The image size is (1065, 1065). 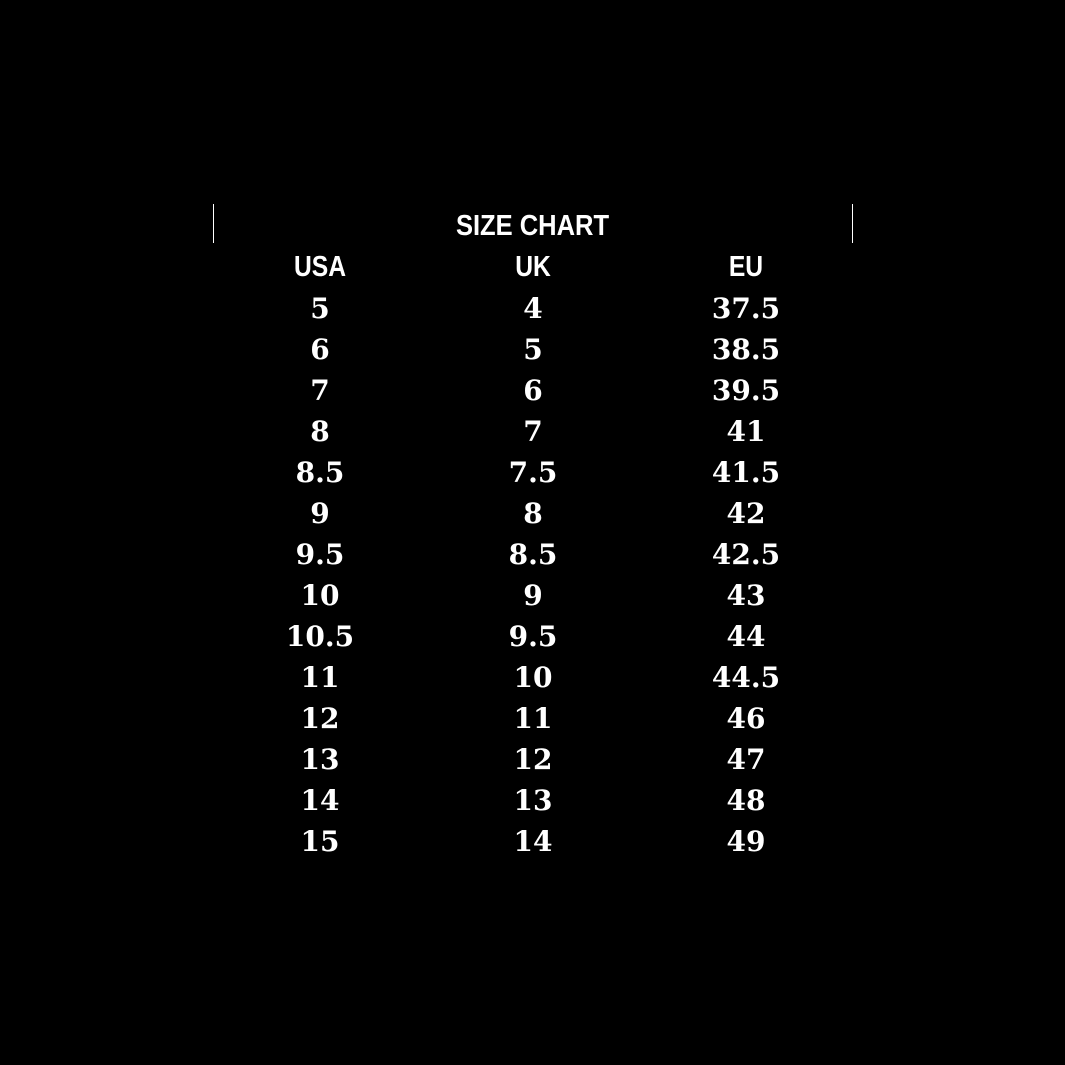 What do you see at coordinates (746, 718) in the screenshot?
I see `cell-eu: 46` at bounding box center [746, 718].